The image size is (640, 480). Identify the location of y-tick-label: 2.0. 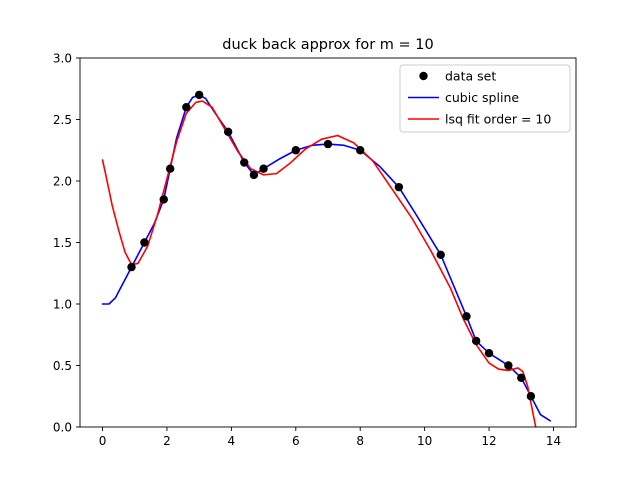
(62, 182).